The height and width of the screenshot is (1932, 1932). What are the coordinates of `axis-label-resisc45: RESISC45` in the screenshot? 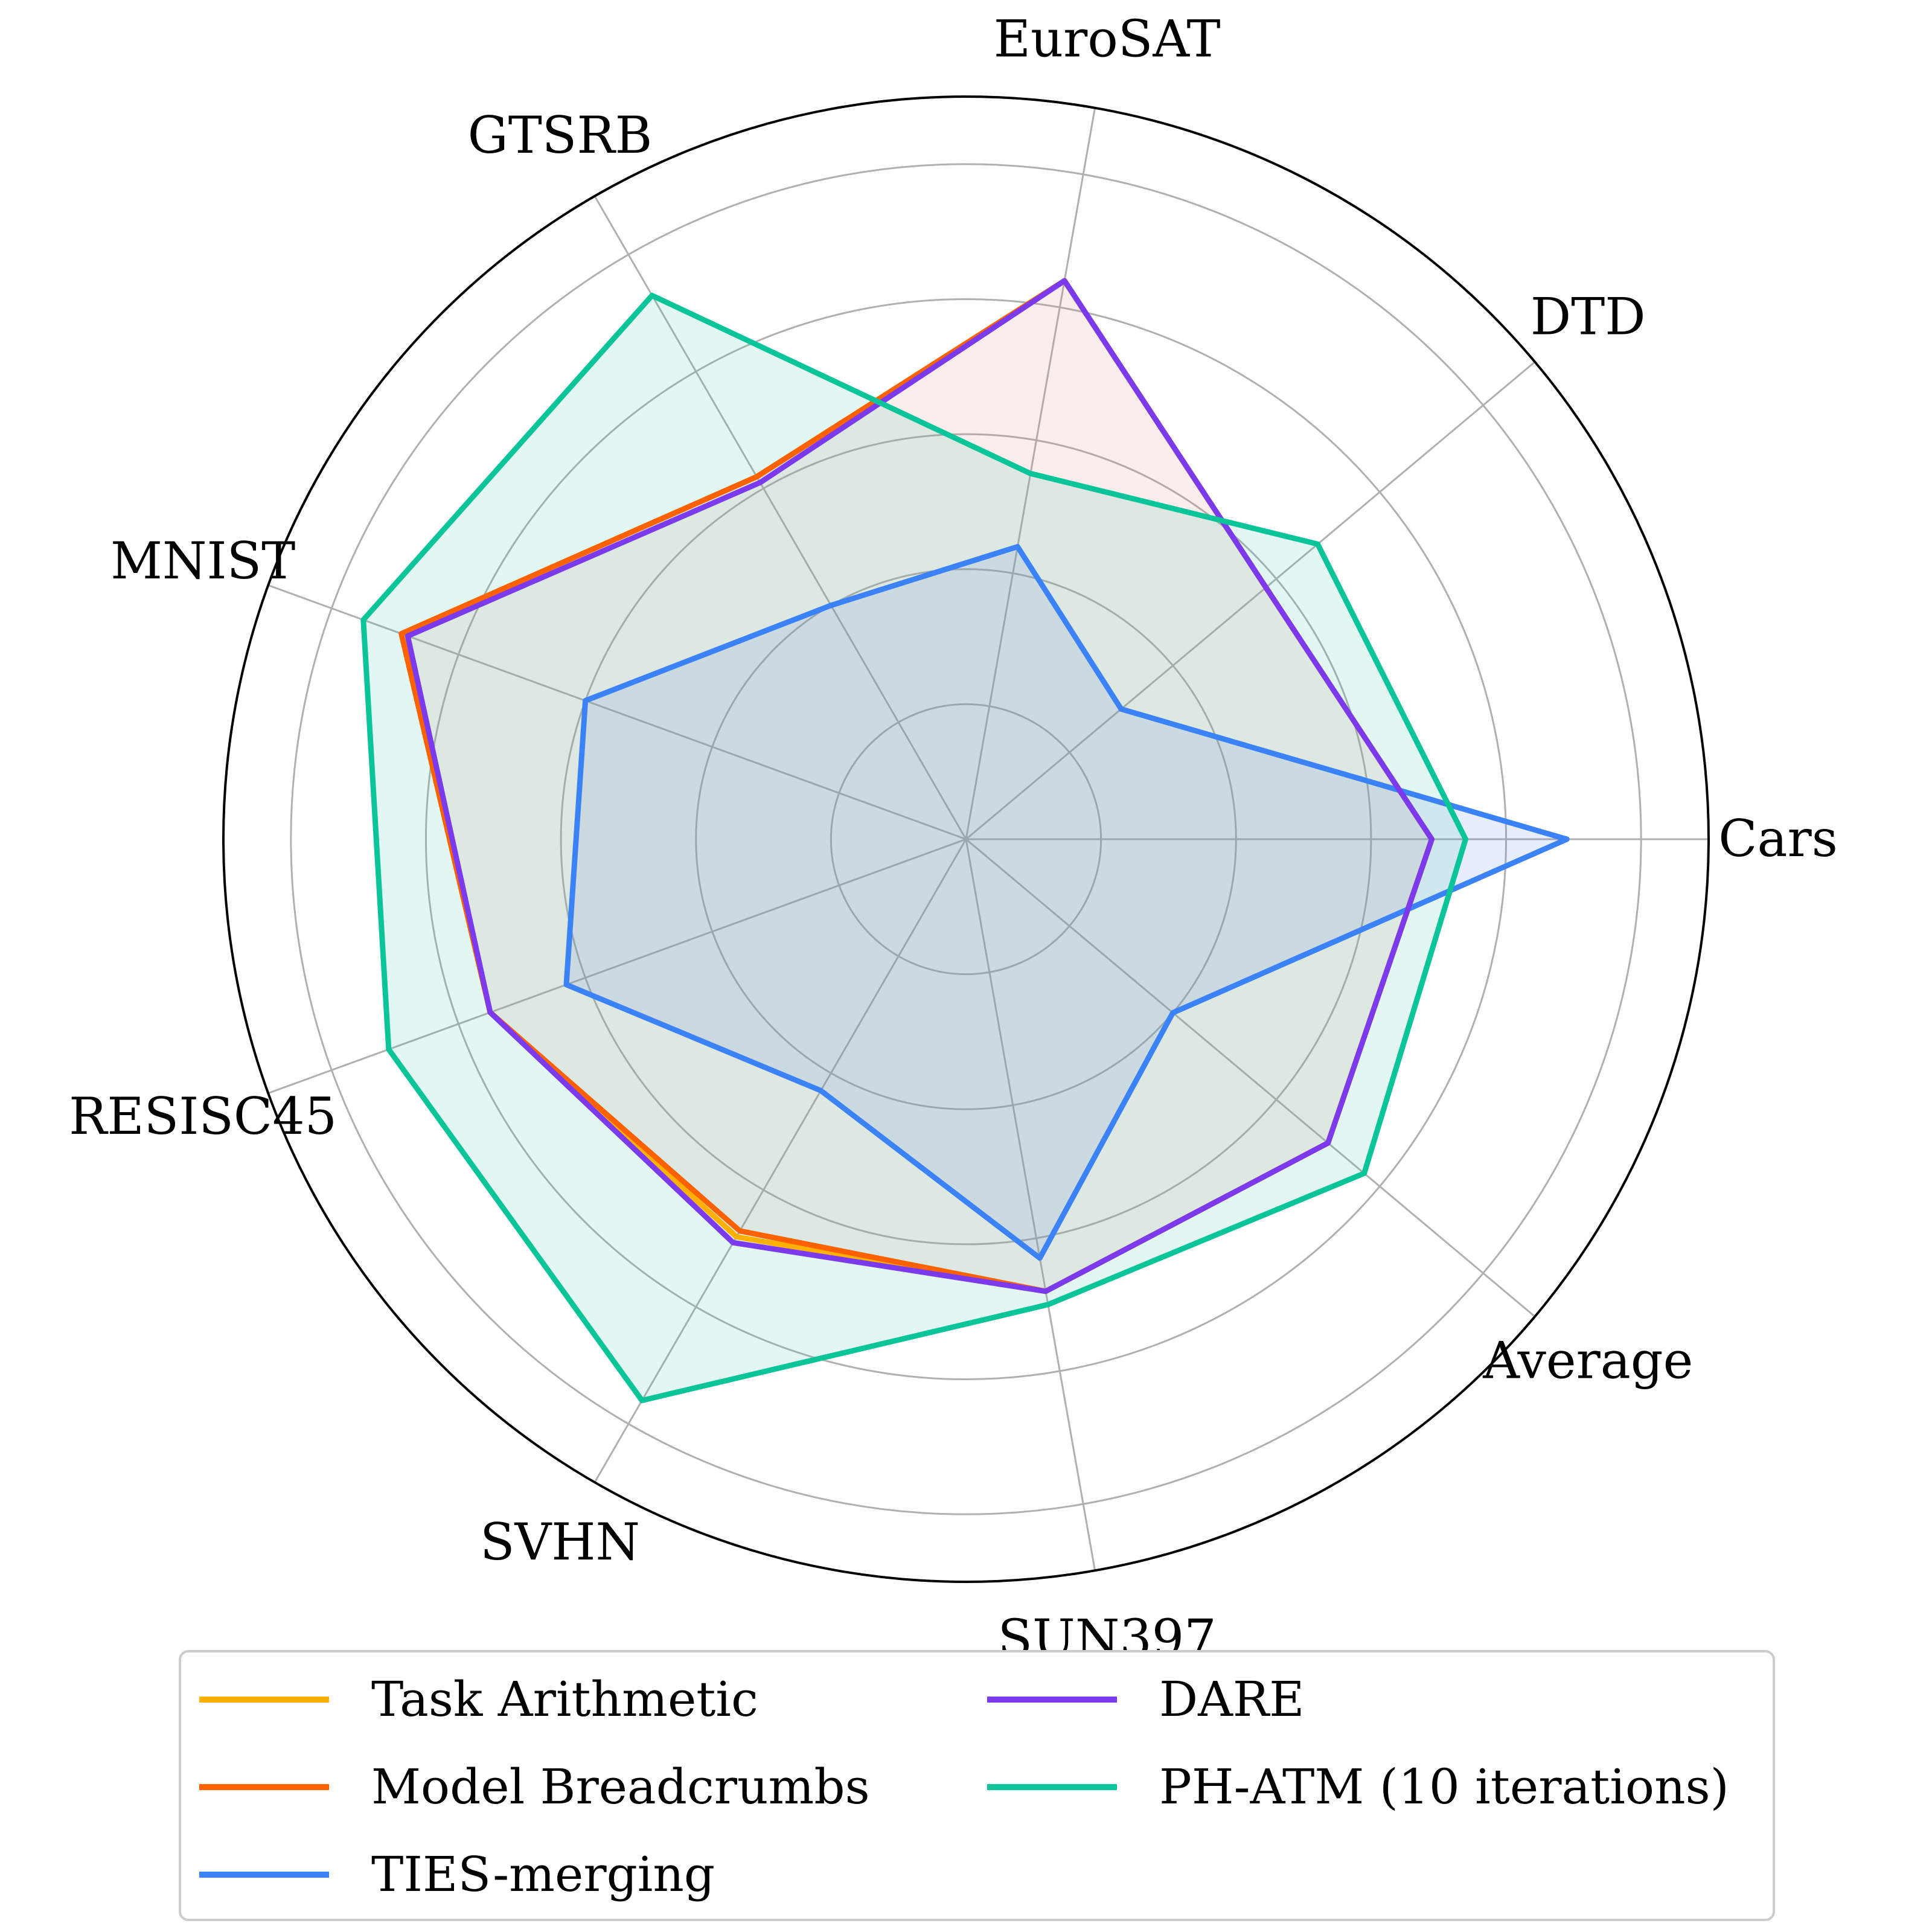 It's located at (203, 1116).